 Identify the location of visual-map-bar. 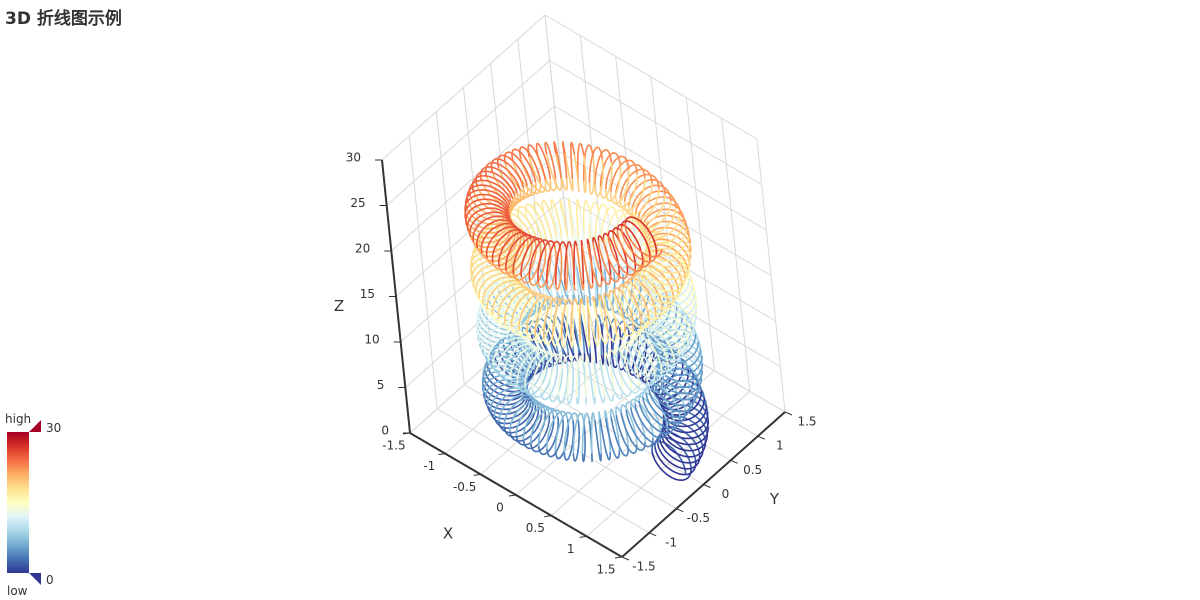
(18, 502).